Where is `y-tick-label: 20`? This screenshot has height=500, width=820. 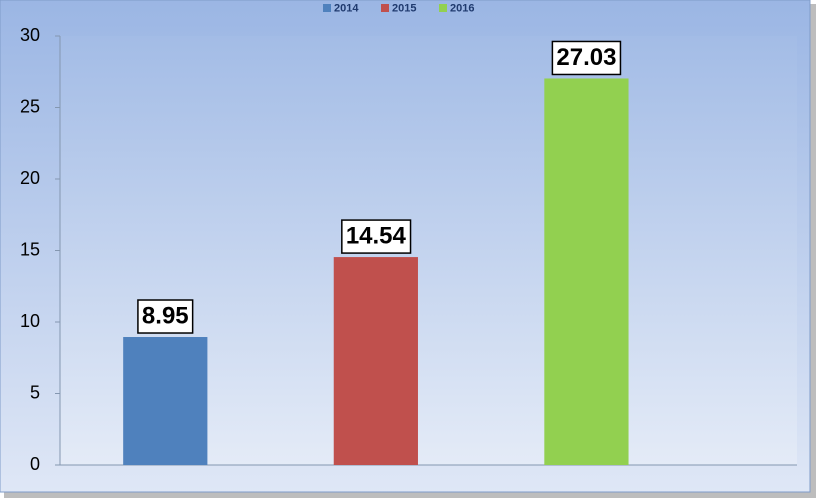 y-tick-label: 20 is located at coordinates (30, 178).